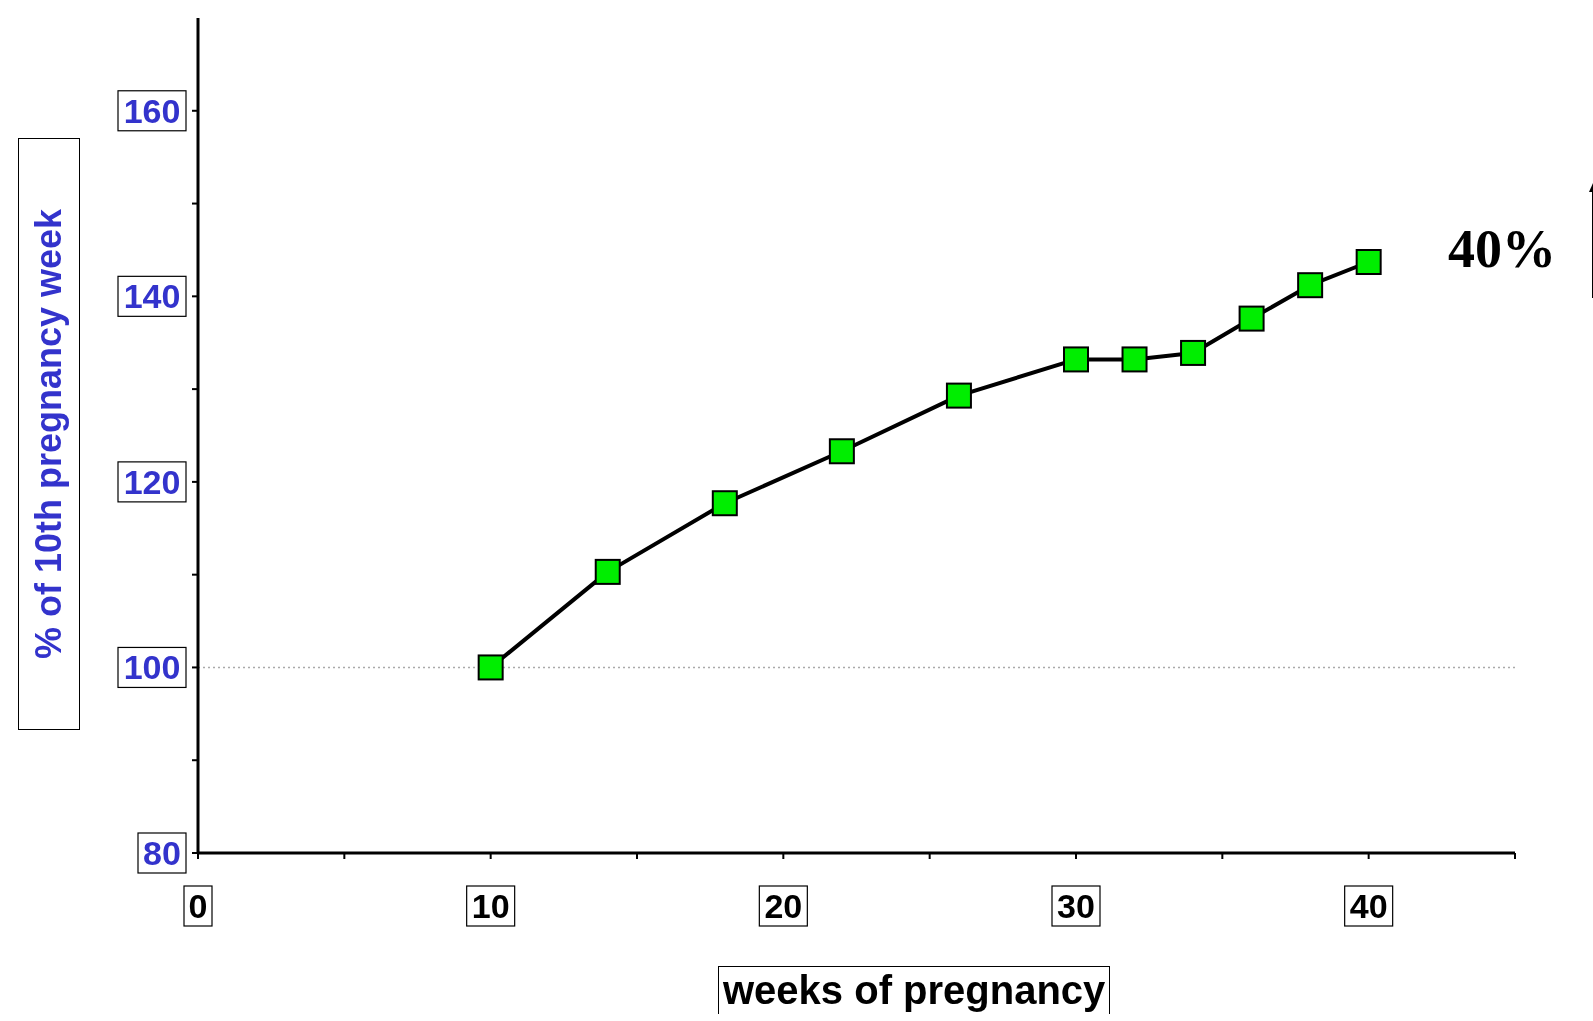 The width and height of the screenshot is (1593, 1021). What do you see at coordinates (152, 667) in the screenshot?
I see `y-tick-label: 100` at bounding box center [152, 667].